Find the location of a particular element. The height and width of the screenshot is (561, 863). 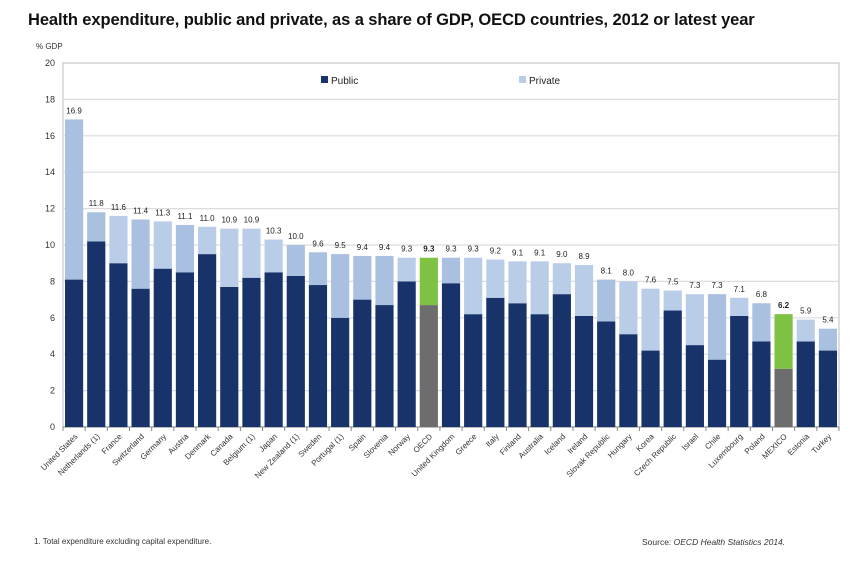

legend-swatch-public is located at coordinates (324, 79).